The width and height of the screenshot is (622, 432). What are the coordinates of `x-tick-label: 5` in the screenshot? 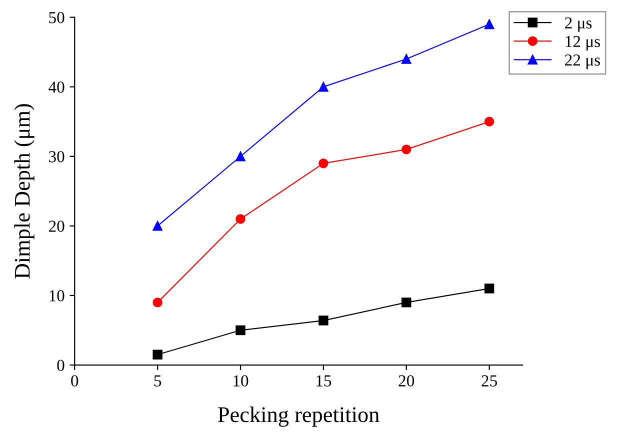 It's located at (158, 380).